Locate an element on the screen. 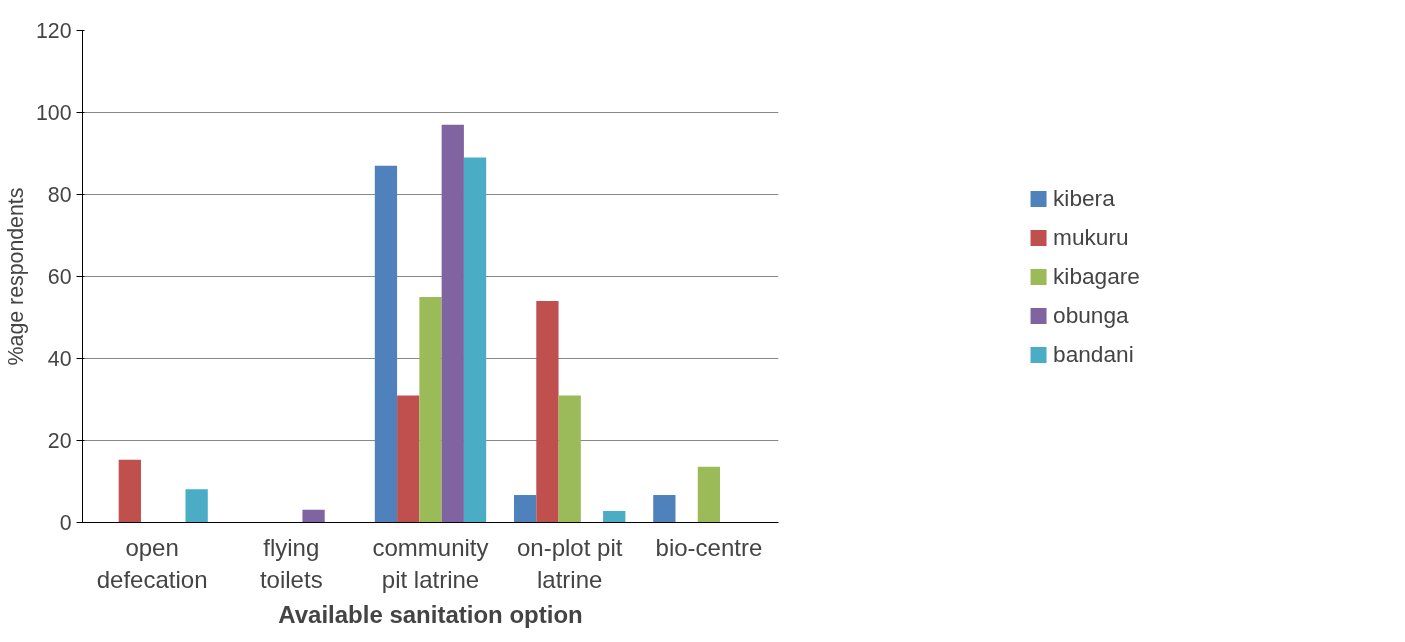 Image resolution: width=1405 pixels, height=642 pixels. legend-label: obunga is located at coordinates (1091, 315).